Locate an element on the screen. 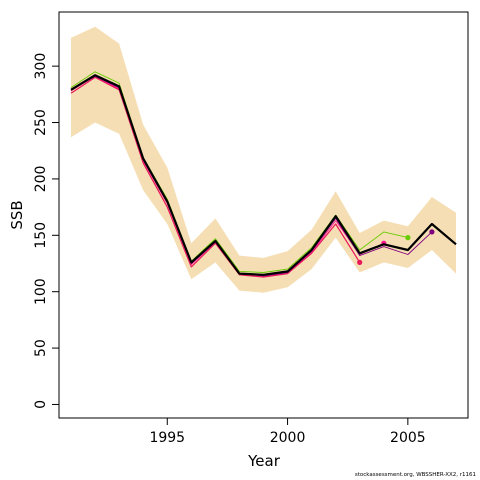 The image size is (480, 480). x-tick-label-1995: 1995 is located at coordinates (167, 438).